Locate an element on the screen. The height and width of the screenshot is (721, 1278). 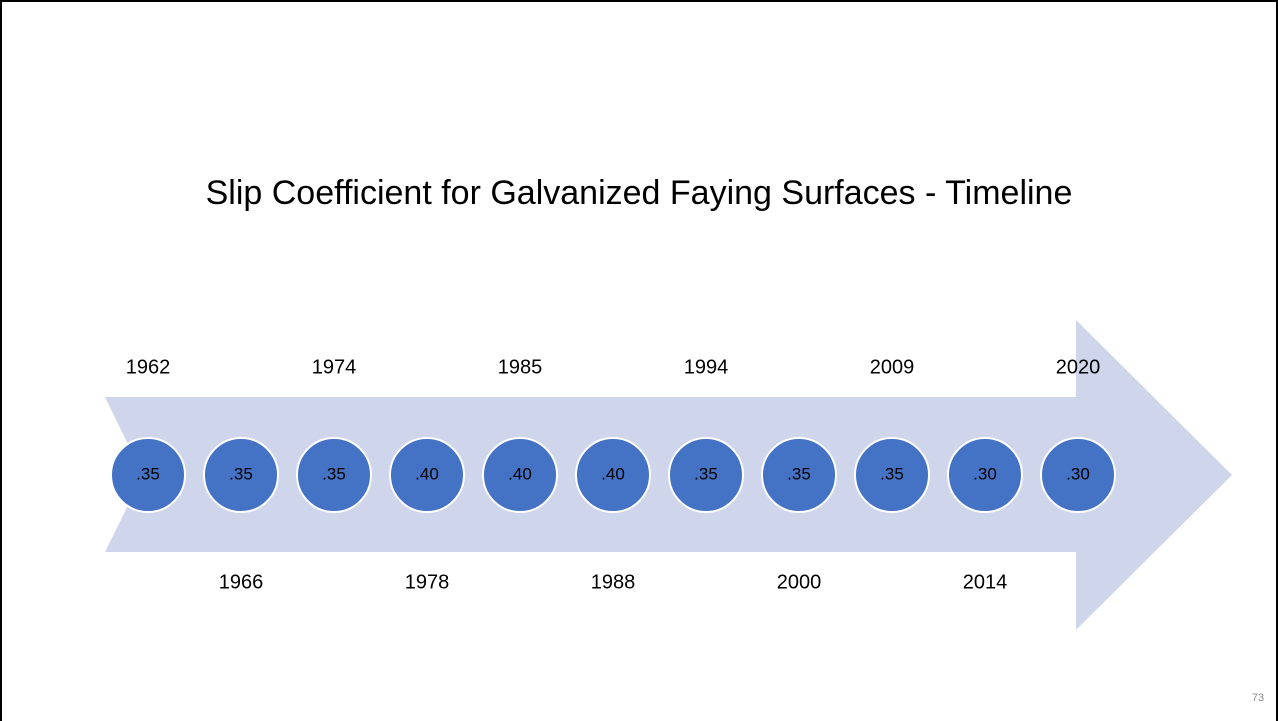
event-year: 1994 is located at coordinates (706, 367).